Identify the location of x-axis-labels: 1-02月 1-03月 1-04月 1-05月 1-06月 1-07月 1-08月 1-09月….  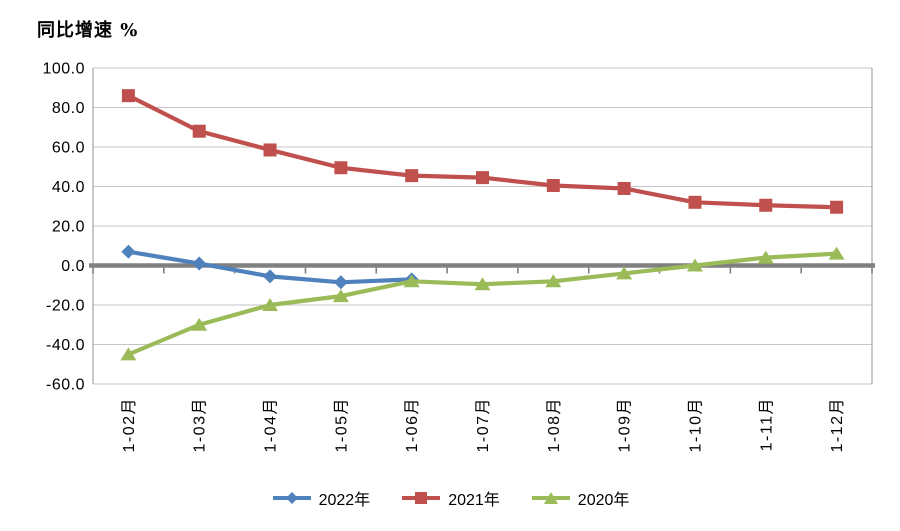
(483, 425).